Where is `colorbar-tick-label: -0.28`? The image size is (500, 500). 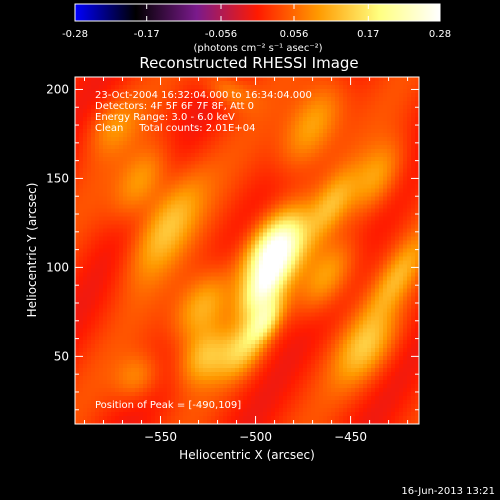 colorbar-tick-label: -0.28 is located at coordinates (75, 34).